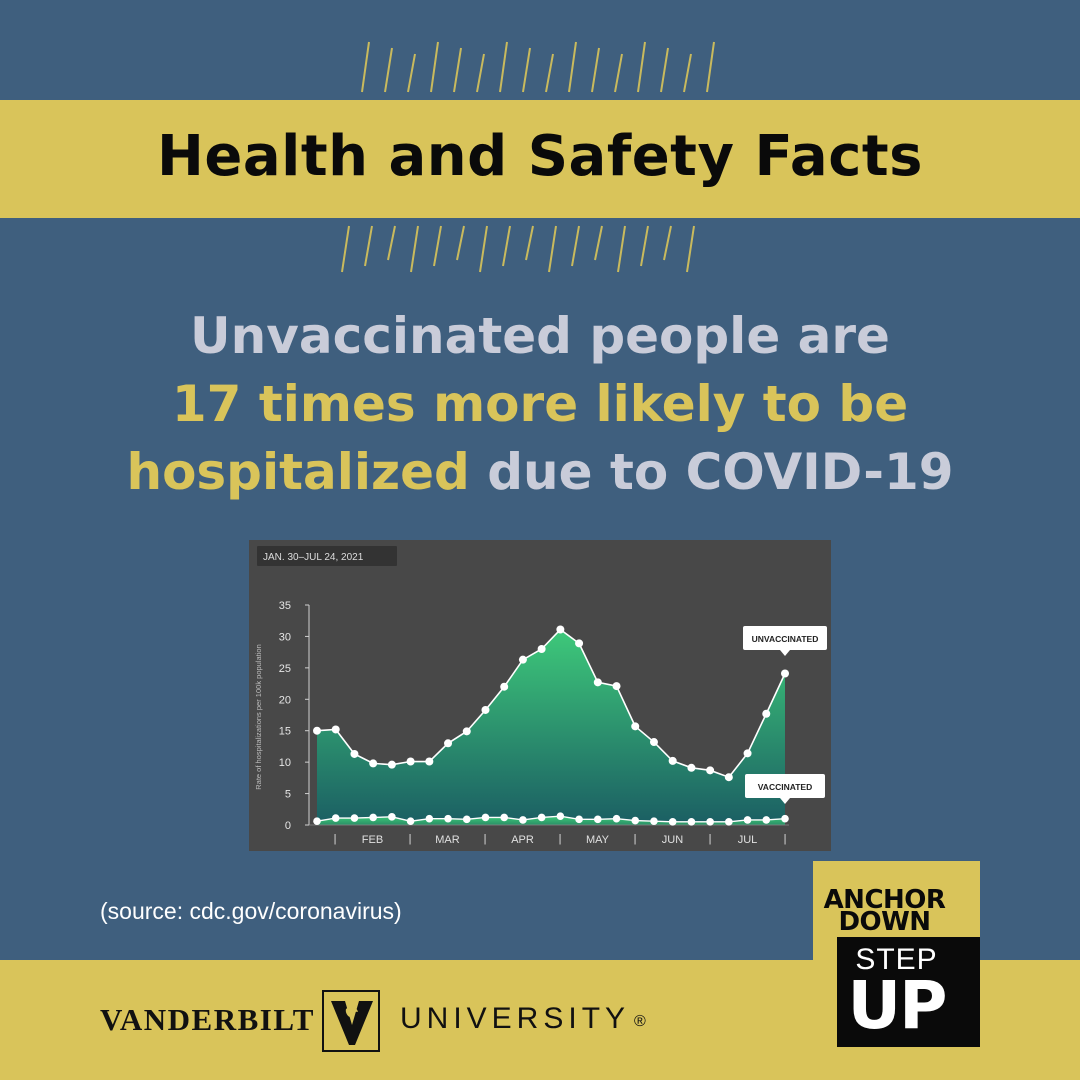 Image resolution: width=1080 pixels, height=1080 pixels. What do you see at coordinates (897, 1005) in the screenshot?
I see `badge-up: UP` at bounding box center [897, 1005].